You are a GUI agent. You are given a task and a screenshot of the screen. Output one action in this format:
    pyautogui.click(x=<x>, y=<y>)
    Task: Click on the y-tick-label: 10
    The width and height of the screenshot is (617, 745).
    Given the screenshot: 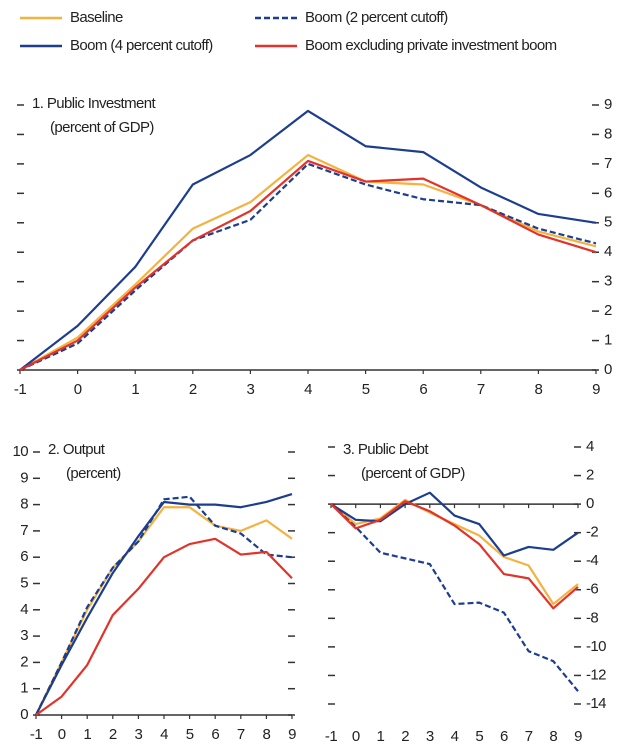 What is the action you would take?
    pyautogui.click(x=21, y=451)
    